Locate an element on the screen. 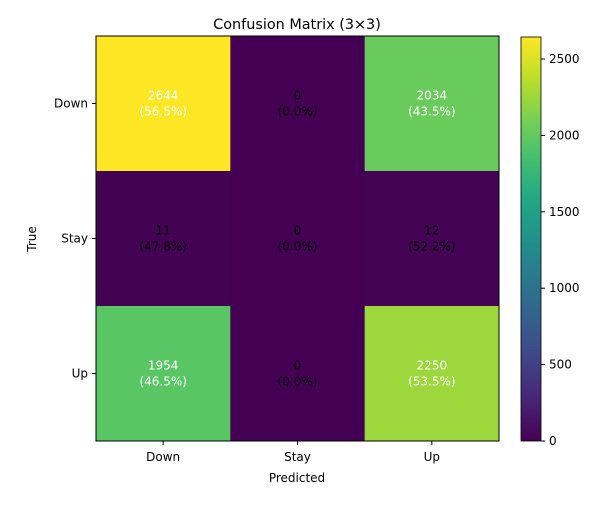 The width and height of the screenshot is (600, 505). colorbar-tick-label: 500 is located at coordinates (560, 365).